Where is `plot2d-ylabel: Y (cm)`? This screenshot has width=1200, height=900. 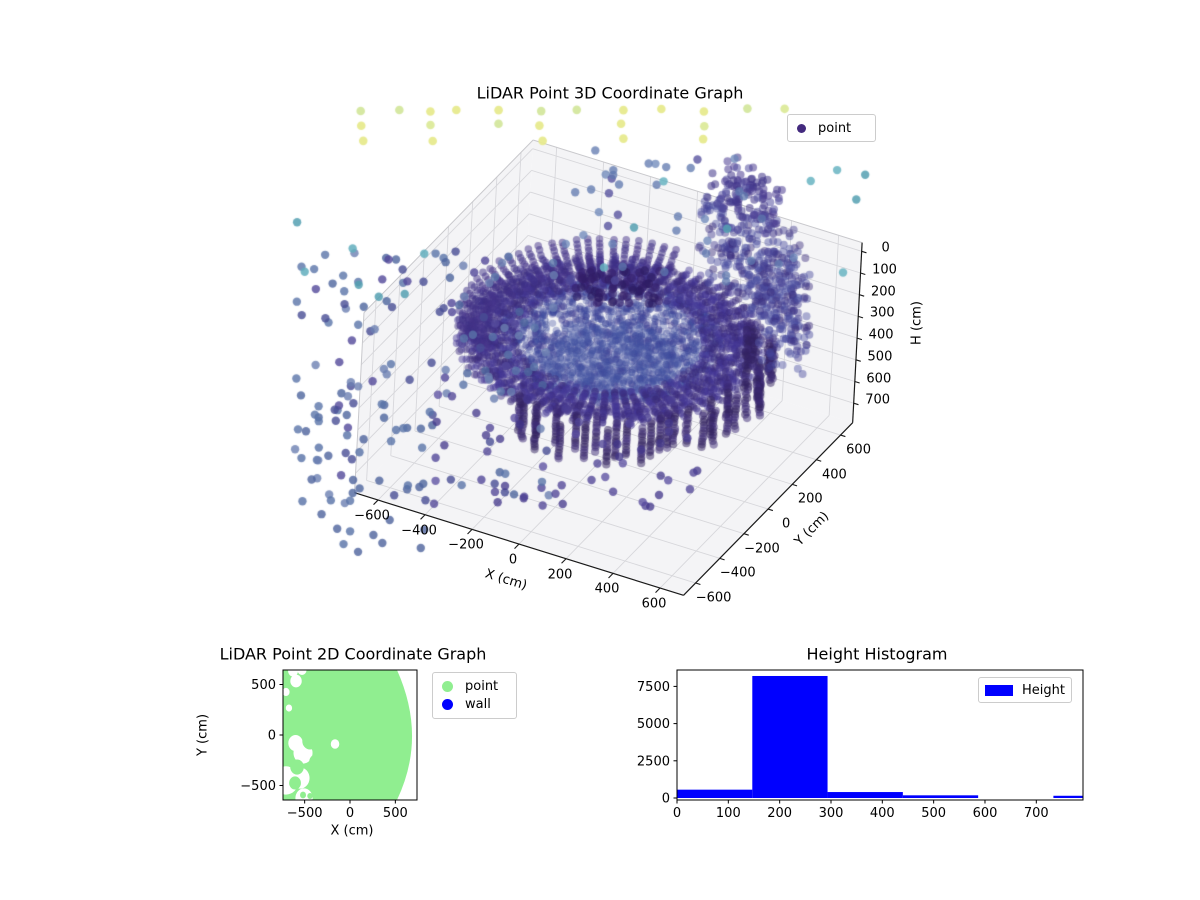
plot2d-ylabel: Y (cm) is located at coordinates (203, 735).